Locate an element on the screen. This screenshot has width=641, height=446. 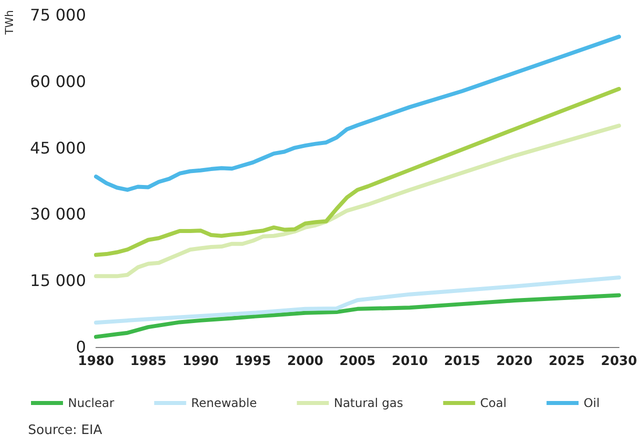
x-tick-label: 2005 is located at coordinates (357, 361).